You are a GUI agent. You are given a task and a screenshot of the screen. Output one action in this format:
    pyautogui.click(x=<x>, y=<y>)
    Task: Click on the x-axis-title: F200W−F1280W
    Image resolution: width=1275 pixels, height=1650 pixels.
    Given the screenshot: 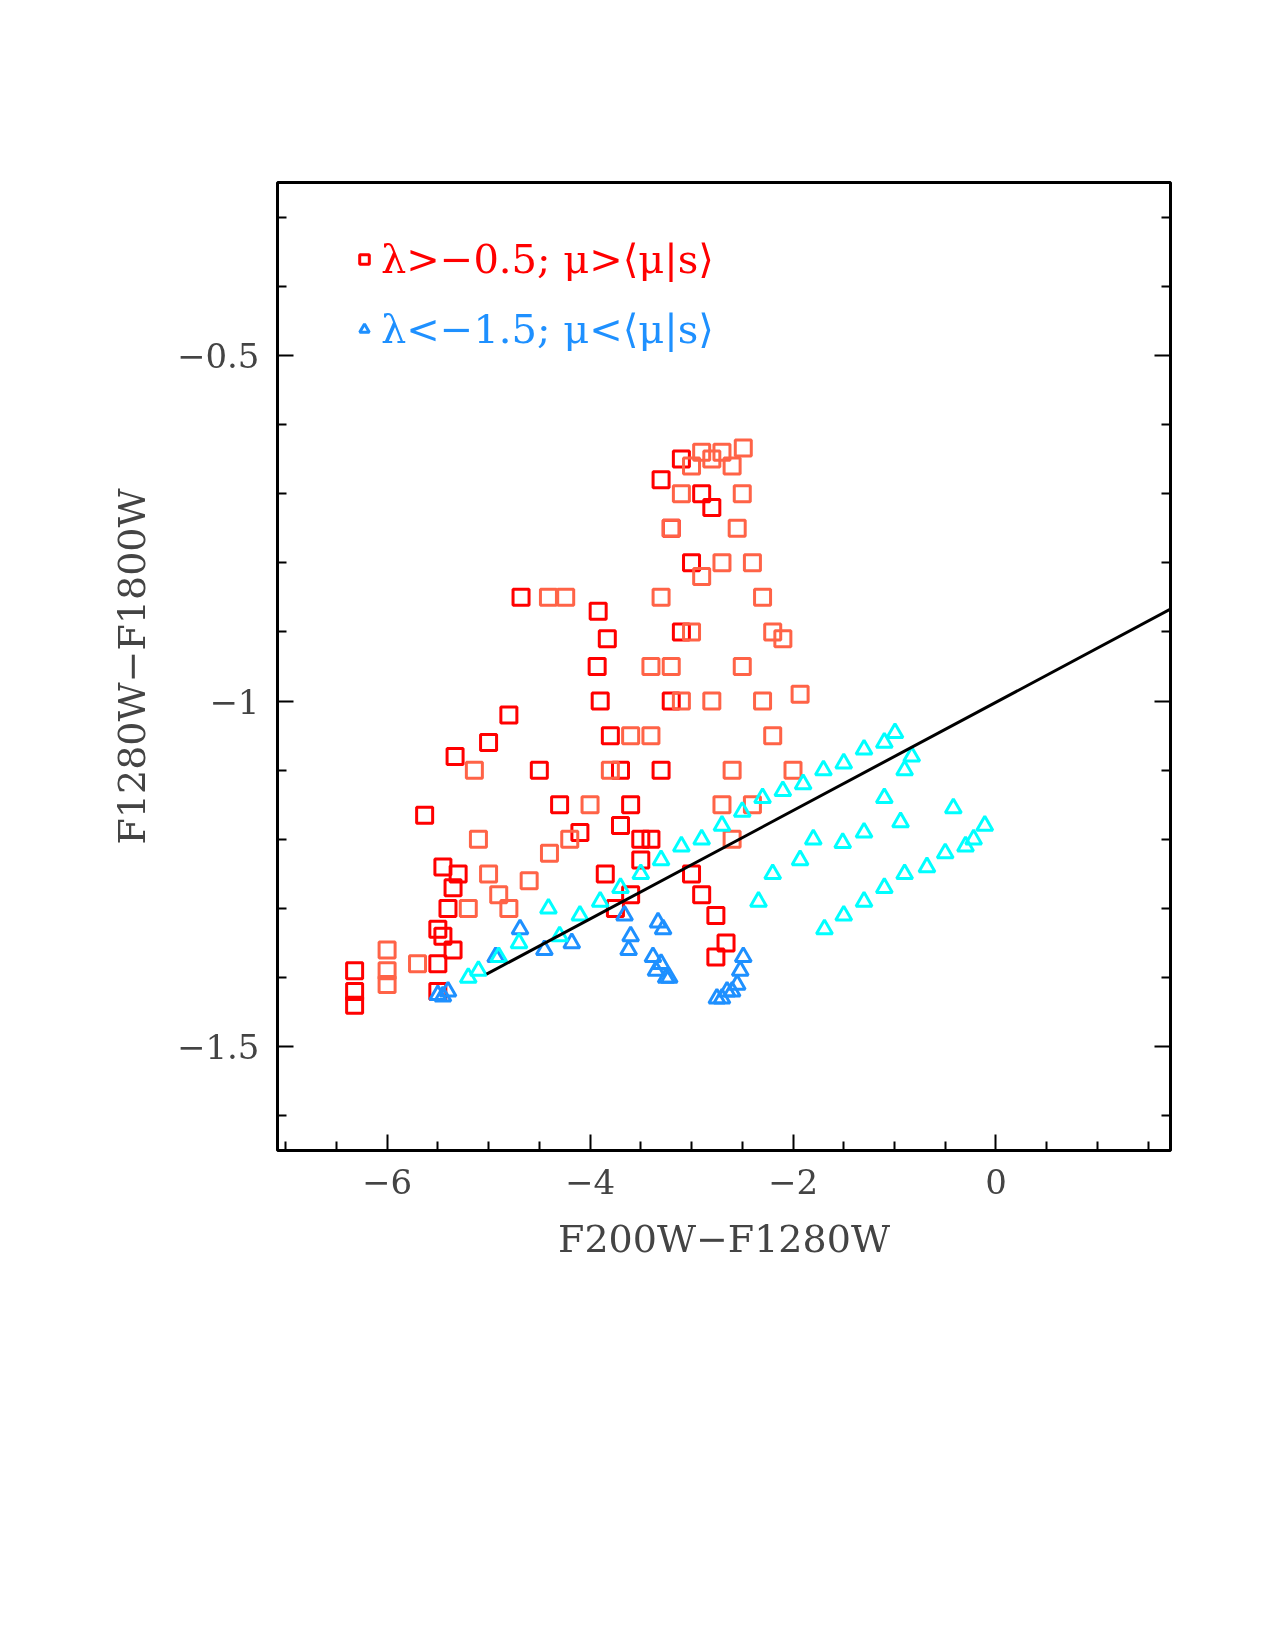 What is the action you would take?
    pyautogui.click(x=724, y=1238)
    